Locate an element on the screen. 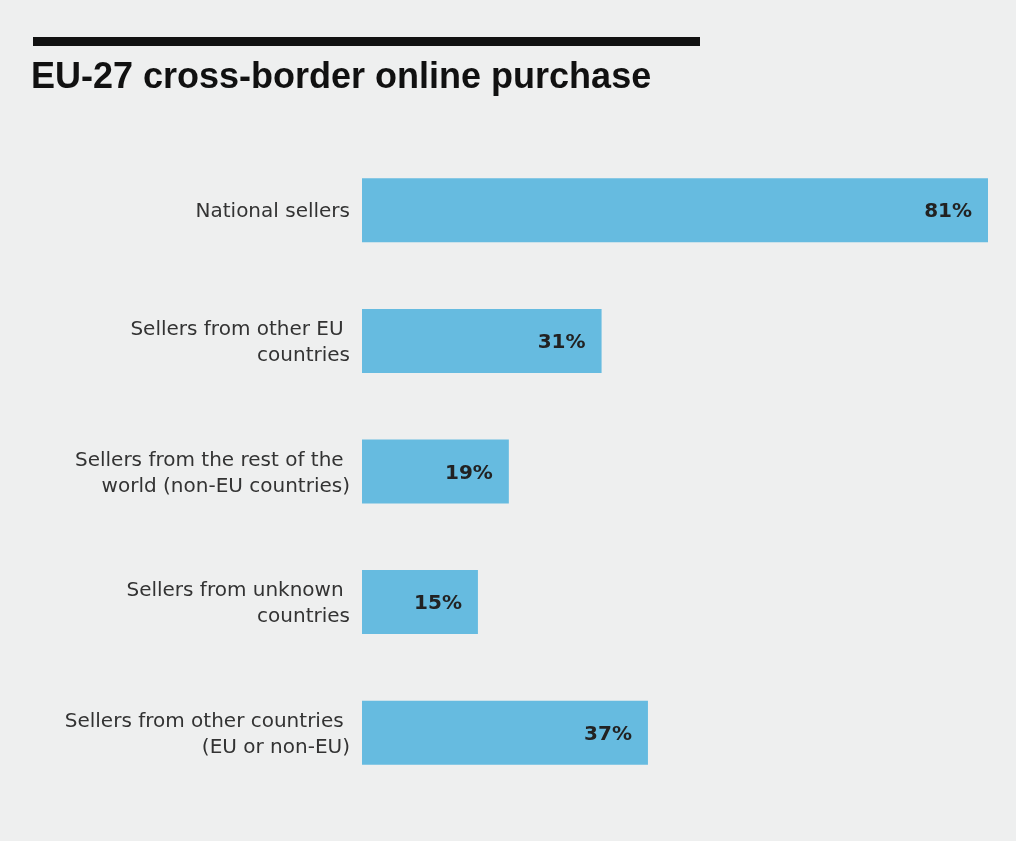 Image resolution: width=1016 pixels, height=841 pixels. data-label: 31% is located at coordinates (561, 340).